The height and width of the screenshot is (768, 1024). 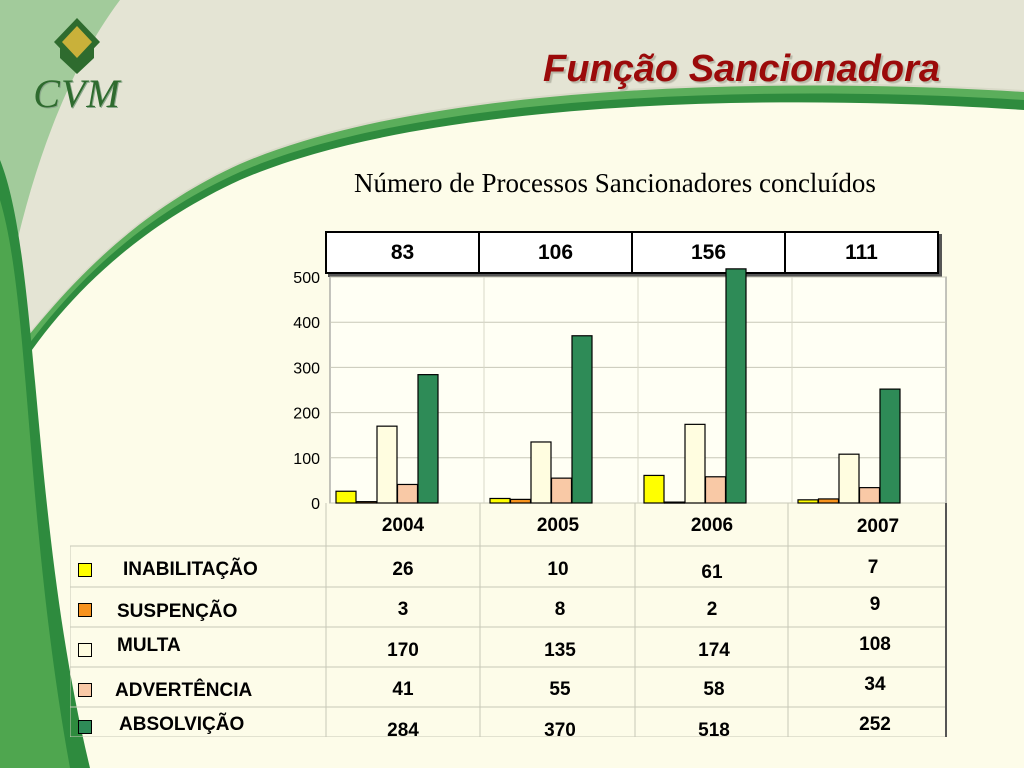 What do you see at coordinates (315, 504) in the screenshot?
I see `y-tick-label: 0` at bounding box center [315, 504].